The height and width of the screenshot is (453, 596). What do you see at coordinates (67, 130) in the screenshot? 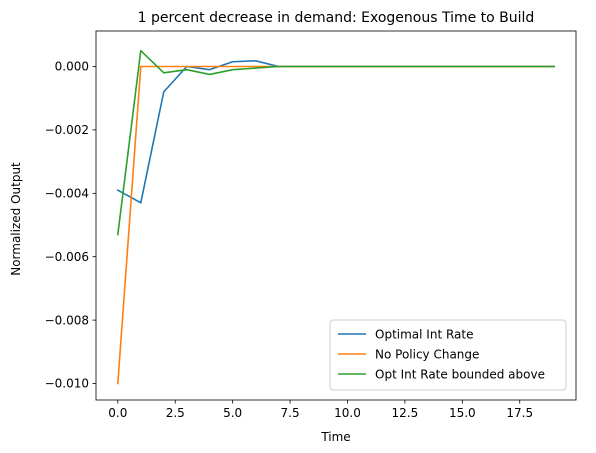
I see `y-tick-label: −0.002` at bounding box center [67, 130].